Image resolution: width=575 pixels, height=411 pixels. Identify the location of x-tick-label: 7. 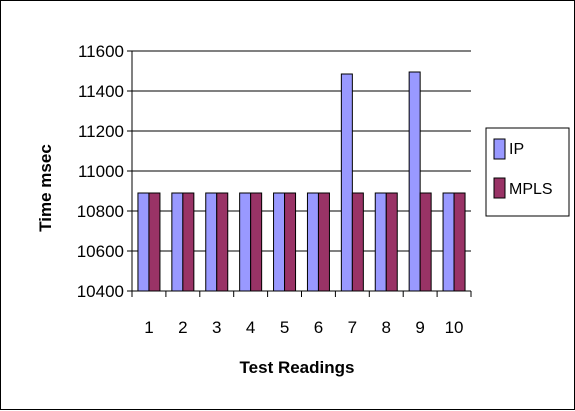
(352, 327).